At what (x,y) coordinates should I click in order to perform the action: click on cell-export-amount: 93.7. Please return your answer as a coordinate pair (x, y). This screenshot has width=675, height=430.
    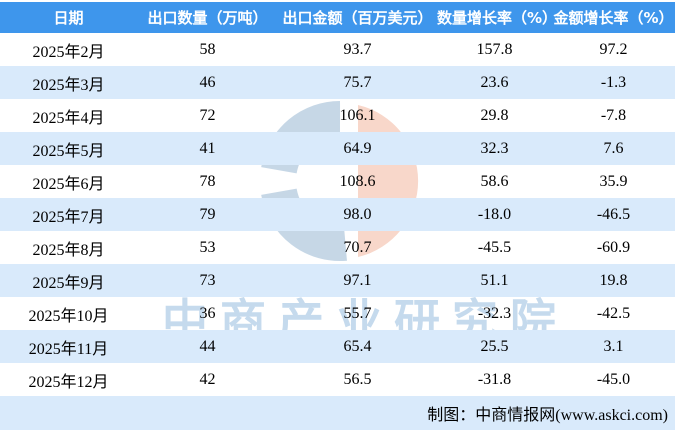
    Looking at the image, I should click on (357, 49).